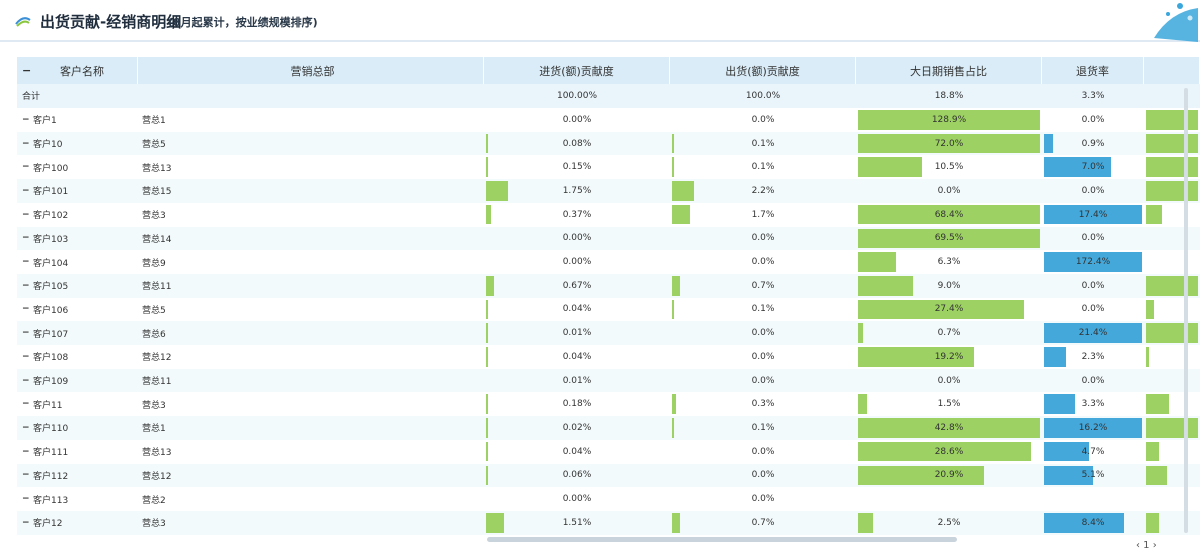 The width and height of the screenshot is (1200, 551). What do you see at coordinates (608, 120) in the screenshot?
I see `table-row: − 客户1 营总1 0.00% 0.0% 128.9% 0.0%` at bounding box center [608, 120].